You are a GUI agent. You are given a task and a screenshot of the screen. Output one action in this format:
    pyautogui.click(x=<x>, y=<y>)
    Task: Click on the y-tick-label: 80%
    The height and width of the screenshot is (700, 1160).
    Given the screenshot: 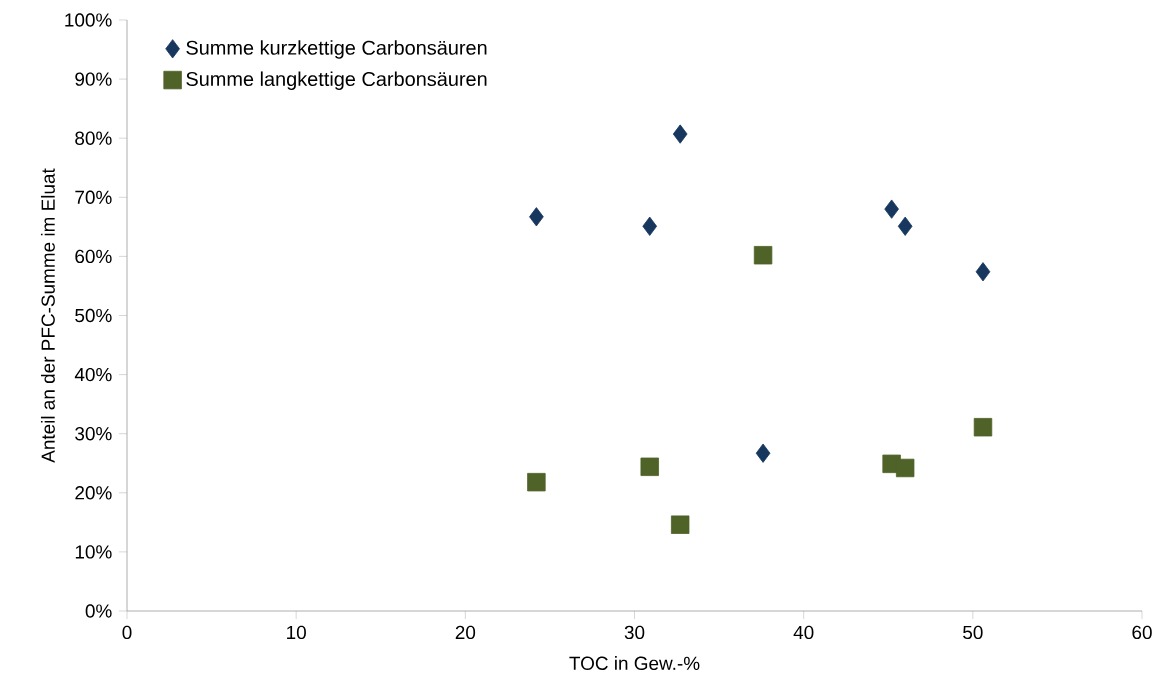 What is the action you would take?
    pyautogui.click(x=93, y=138)
    